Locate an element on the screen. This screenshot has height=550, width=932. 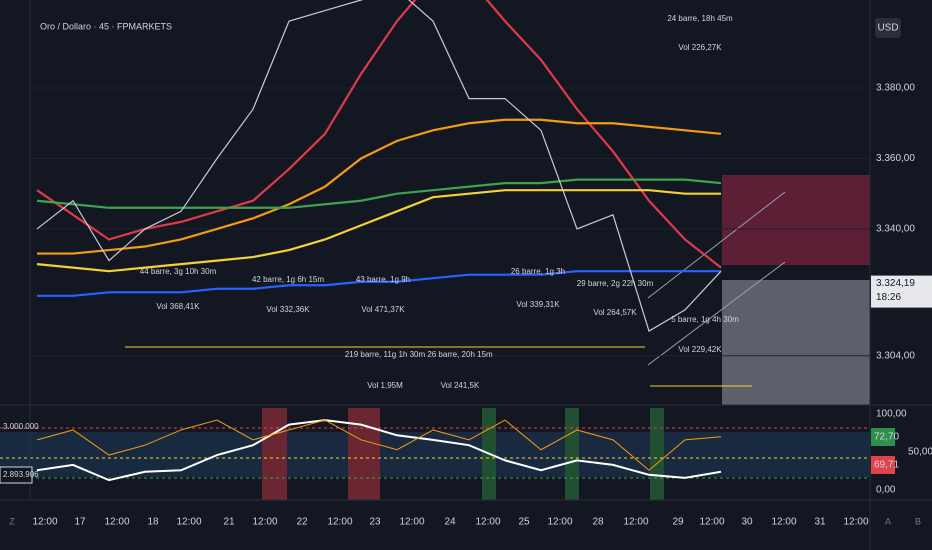
time-label: 21 is located at coordinates (229, 522).